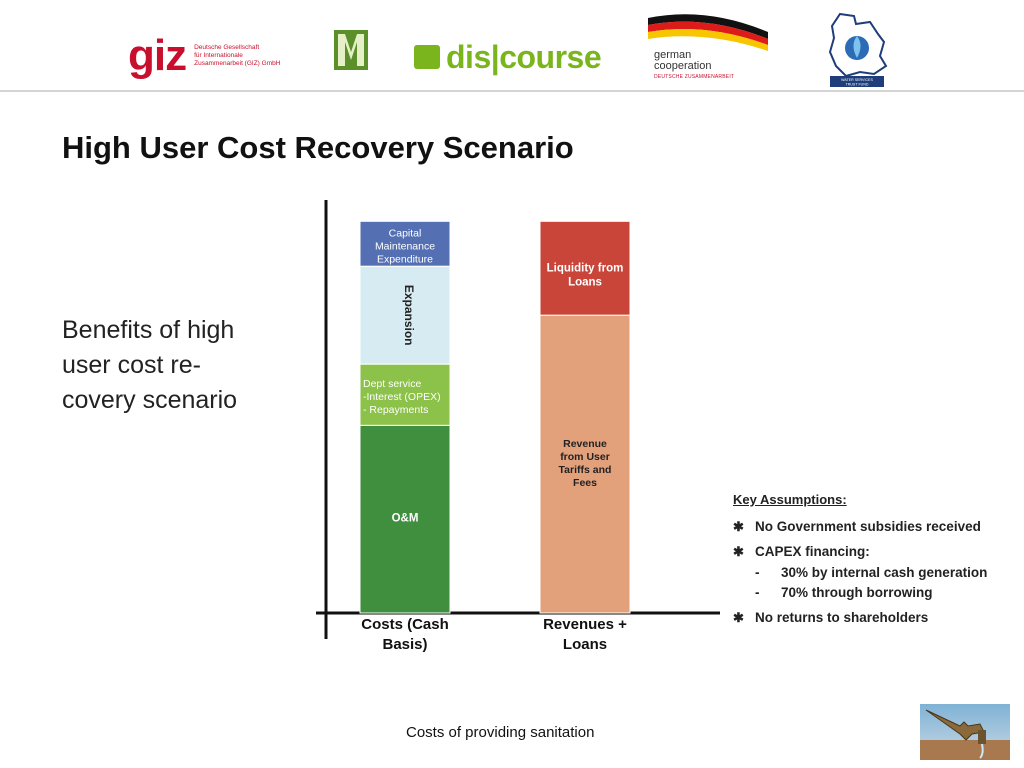 The width and height of the screenshot is (1024, 768). What do you see at coordinates (427, 57) in the screenshot?
I see `discourse-logo-square-icon` at bounding box center [427, 57].